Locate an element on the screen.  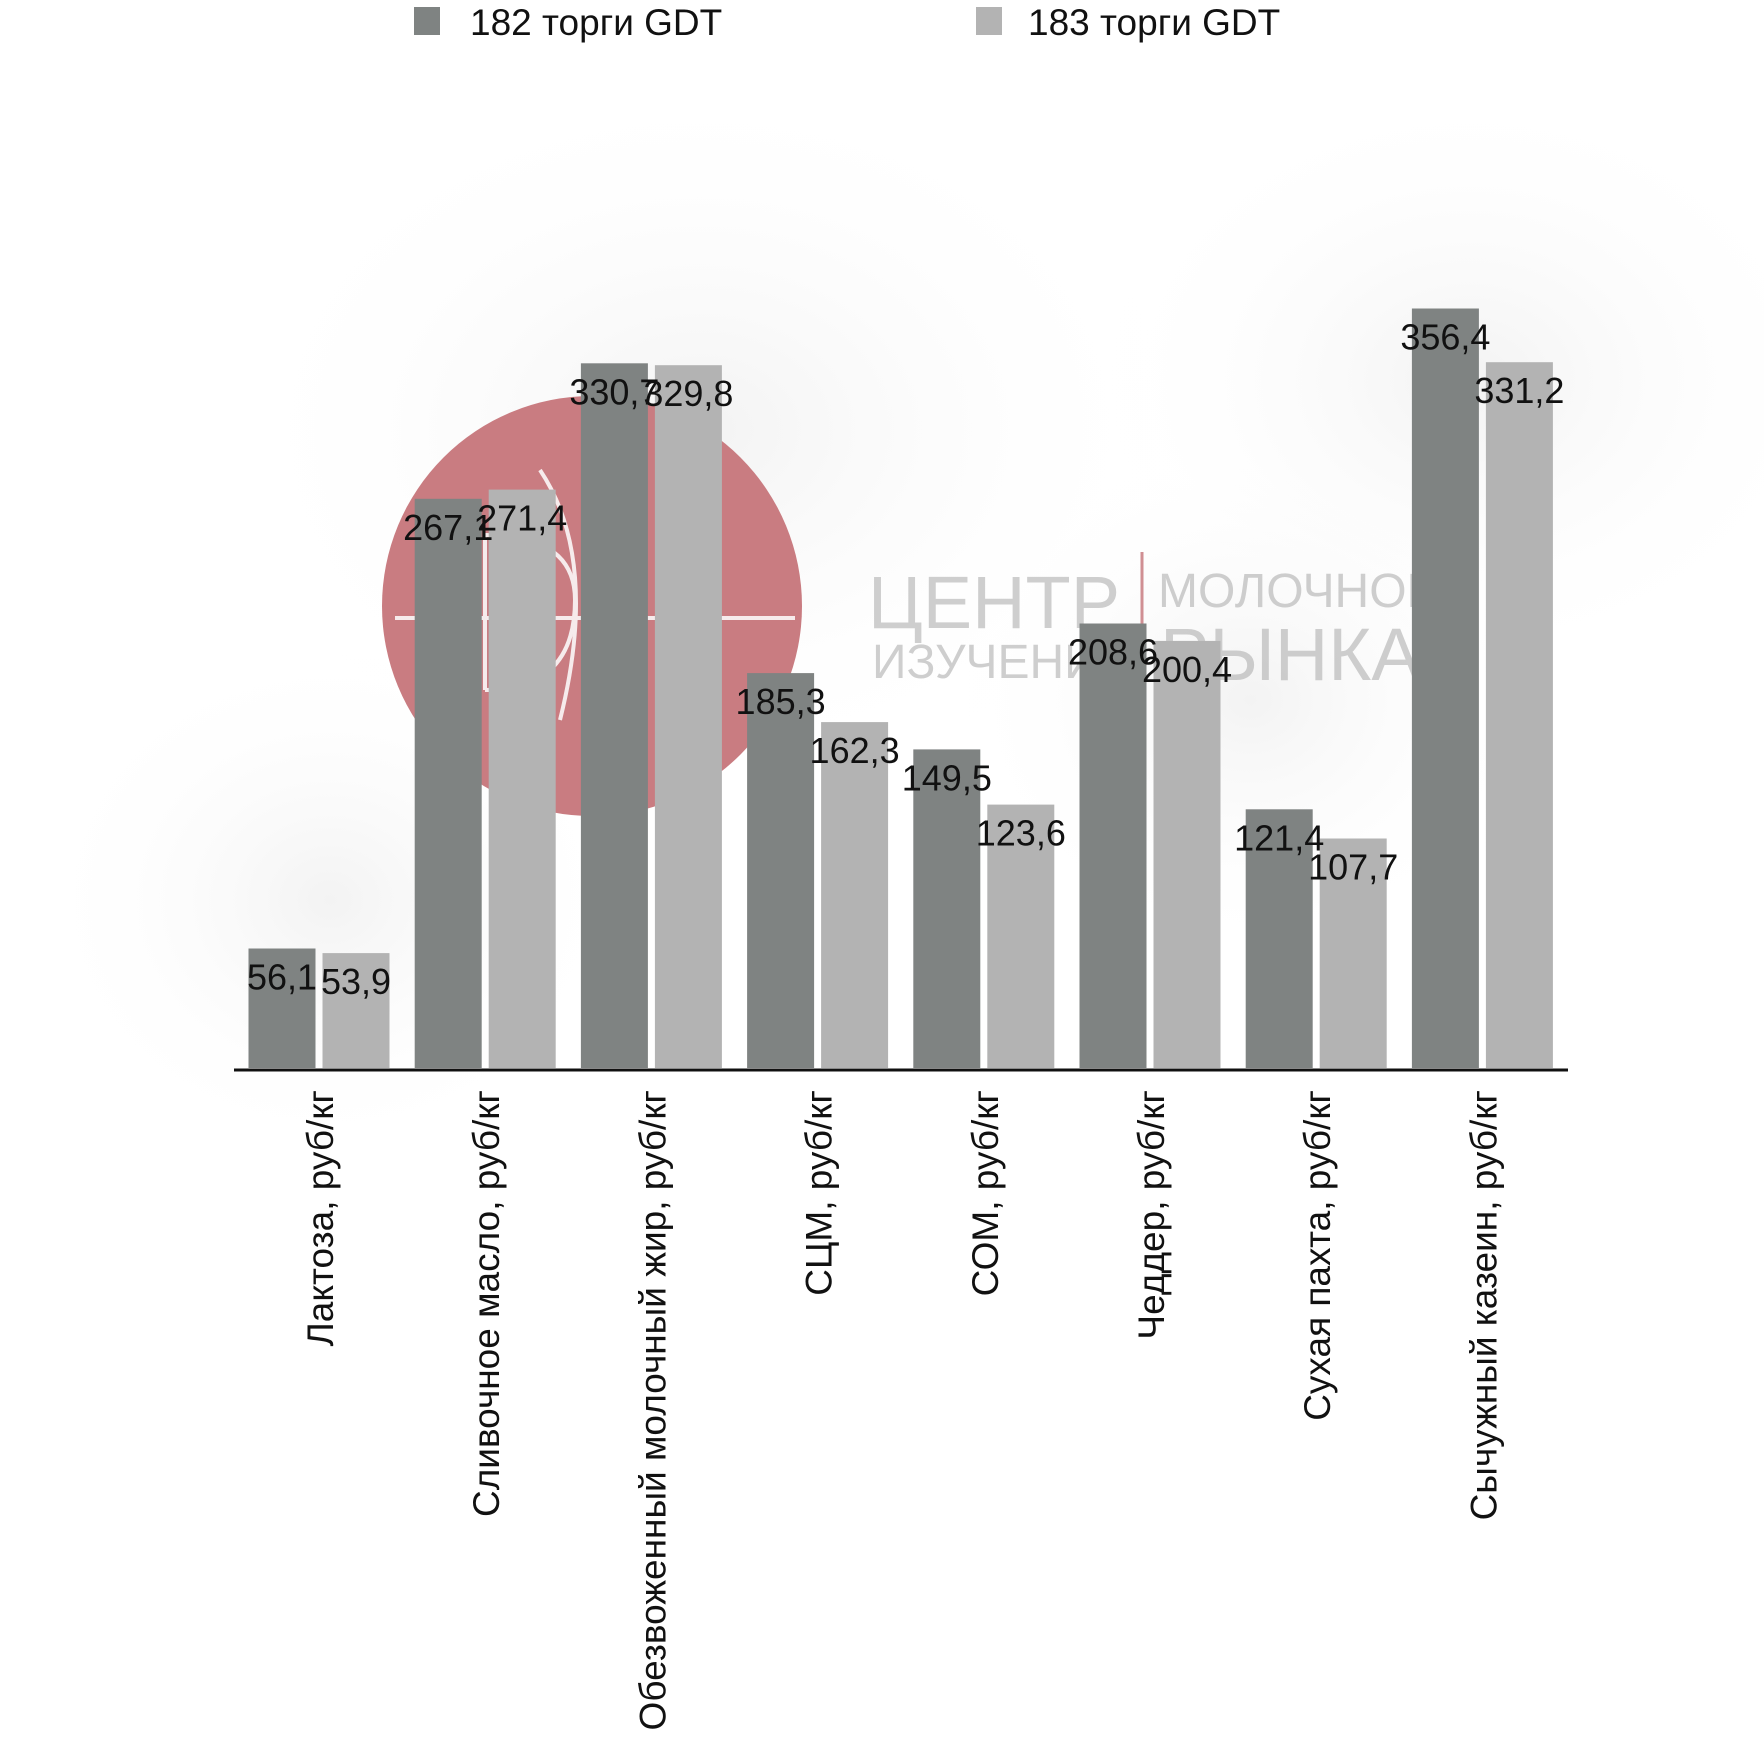
x-tick-label-6: Чеддер, руб/кг is located at coordinates (1151, 1215).